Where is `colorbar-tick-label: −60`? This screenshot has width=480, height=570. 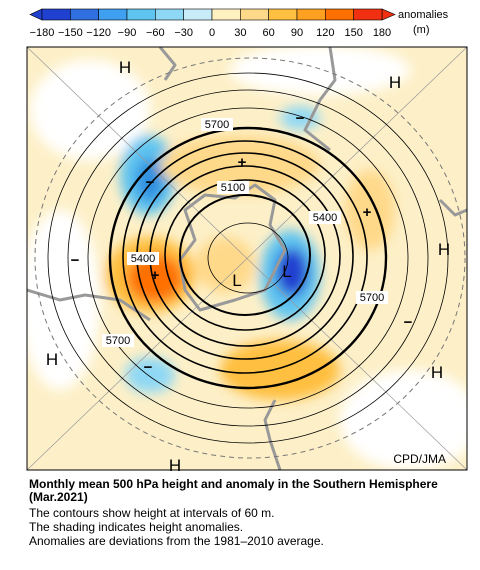
colorbar-tick-label: −60 is located at coordinates (155, 33).